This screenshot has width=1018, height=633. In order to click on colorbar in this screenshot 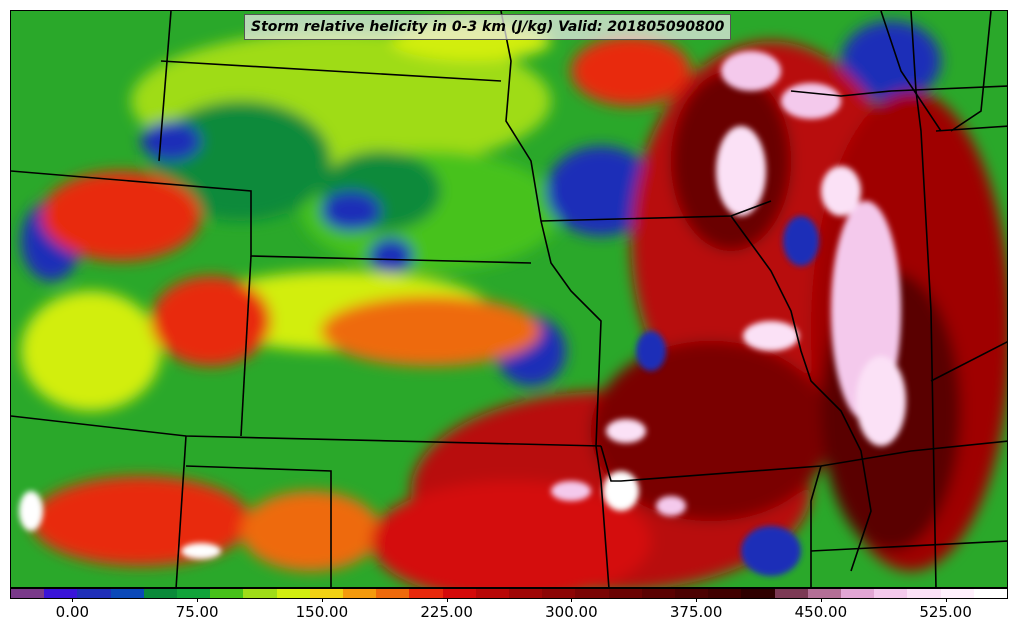, I will do `click(509, 593)`.